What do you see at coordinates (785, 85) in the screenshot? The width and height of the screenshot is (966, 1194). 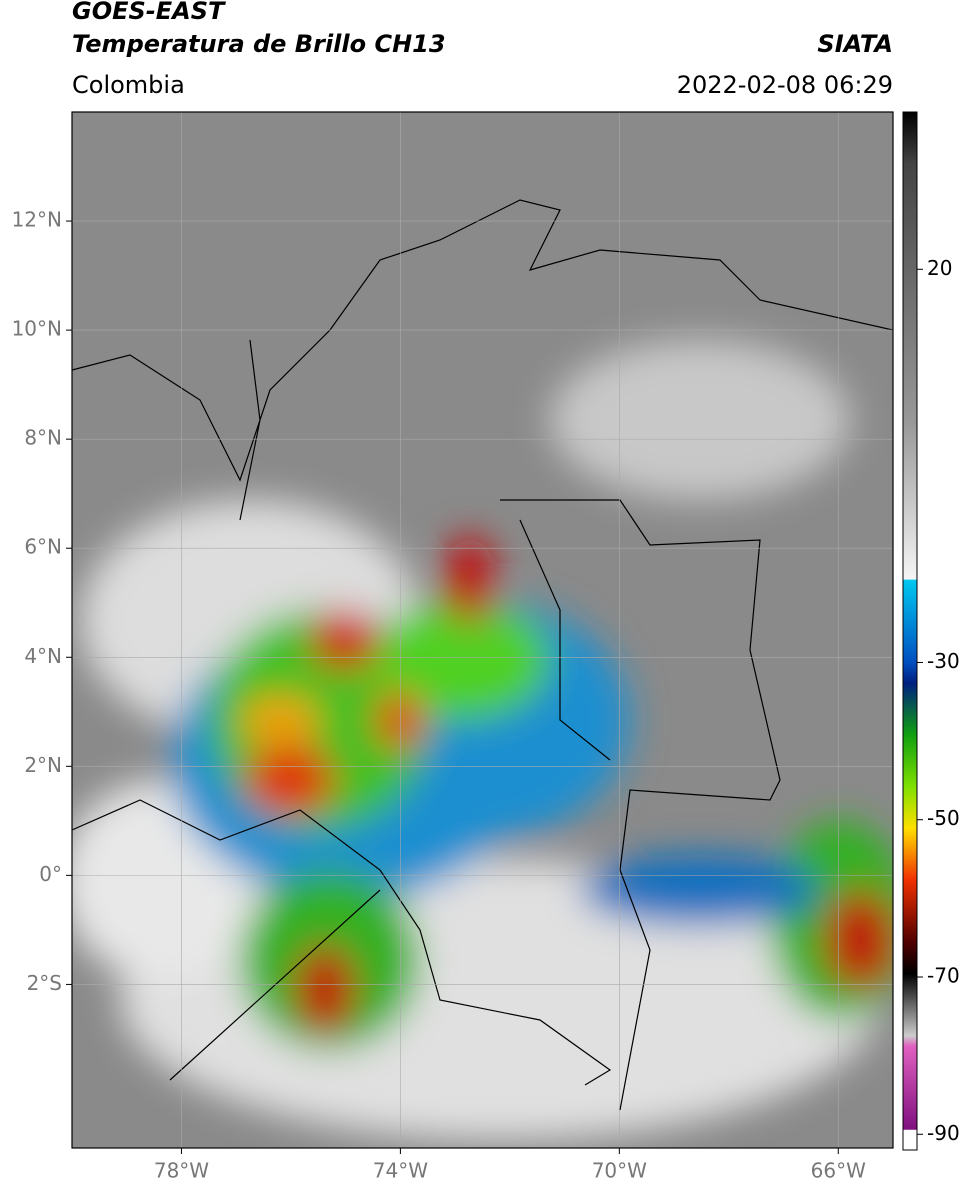 I see `datetime: 2022-02-08 06:29` at bounding box center [785, 85].